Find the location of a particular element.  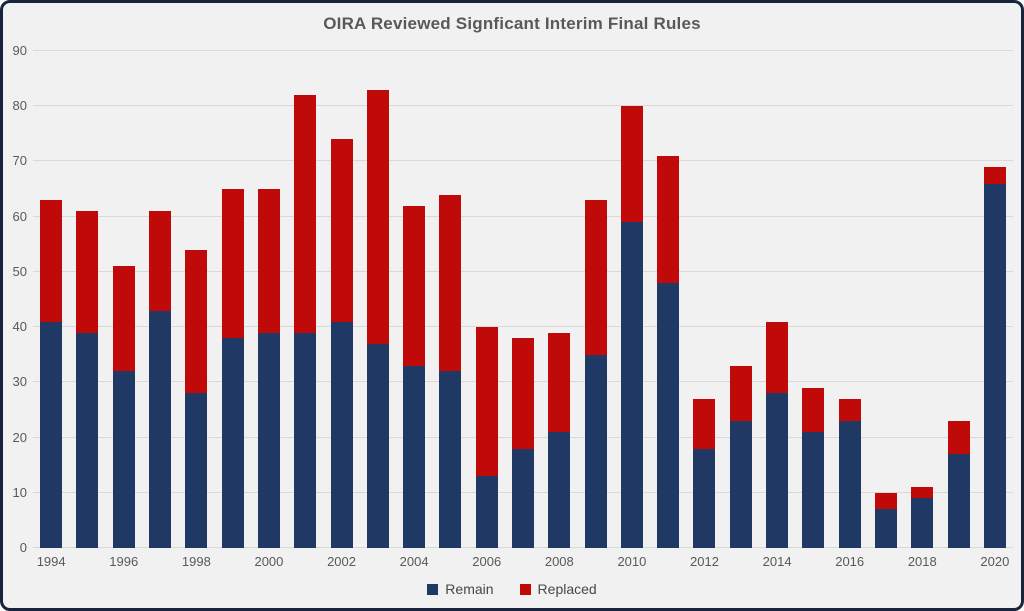

y-tick-label-0: 0 is located at coordinates (23, 547).